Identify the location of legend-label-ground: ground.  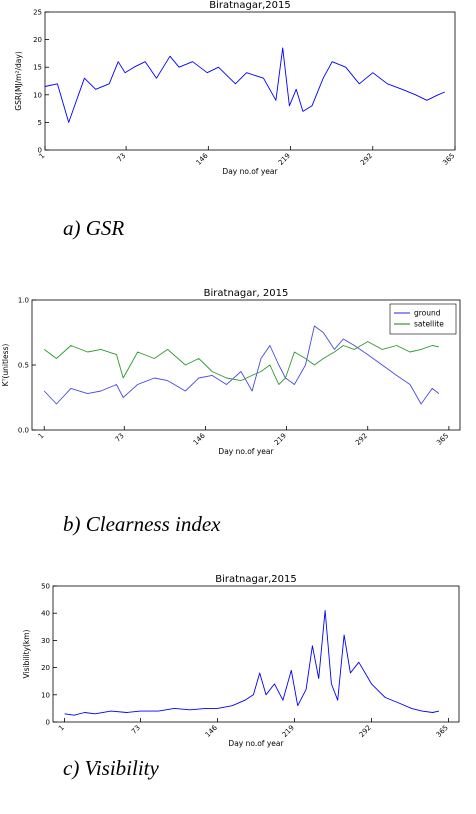
(427, 313).